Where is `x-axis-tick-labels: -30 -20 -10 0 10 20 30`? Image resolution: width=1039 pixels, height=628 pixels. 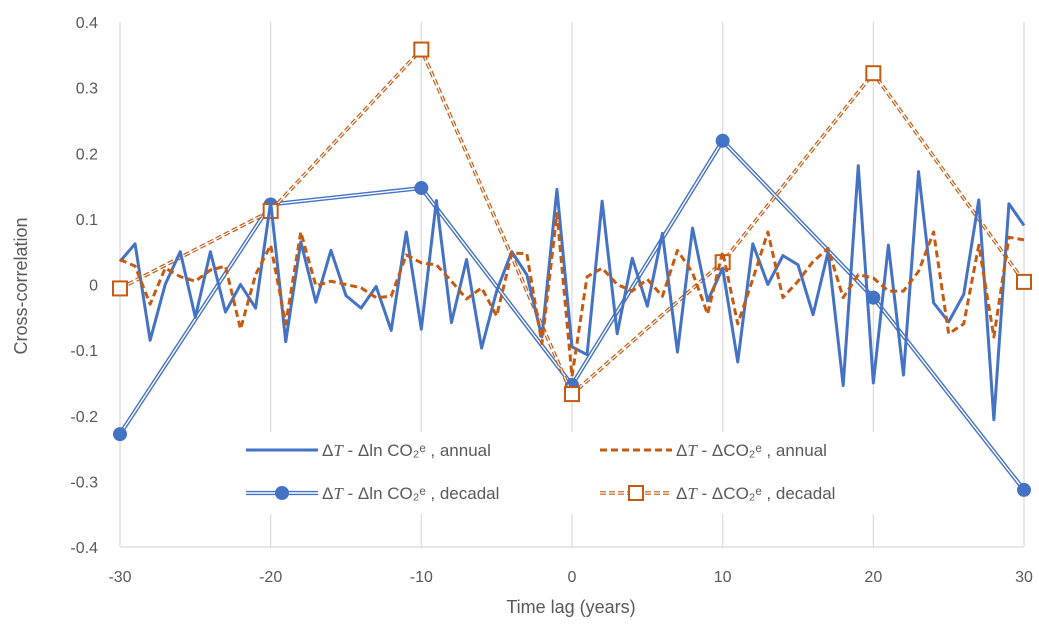 x-axis-tick-labels: -30 -20 -10 0 10 20 30 is located at coordinates (570, 577).